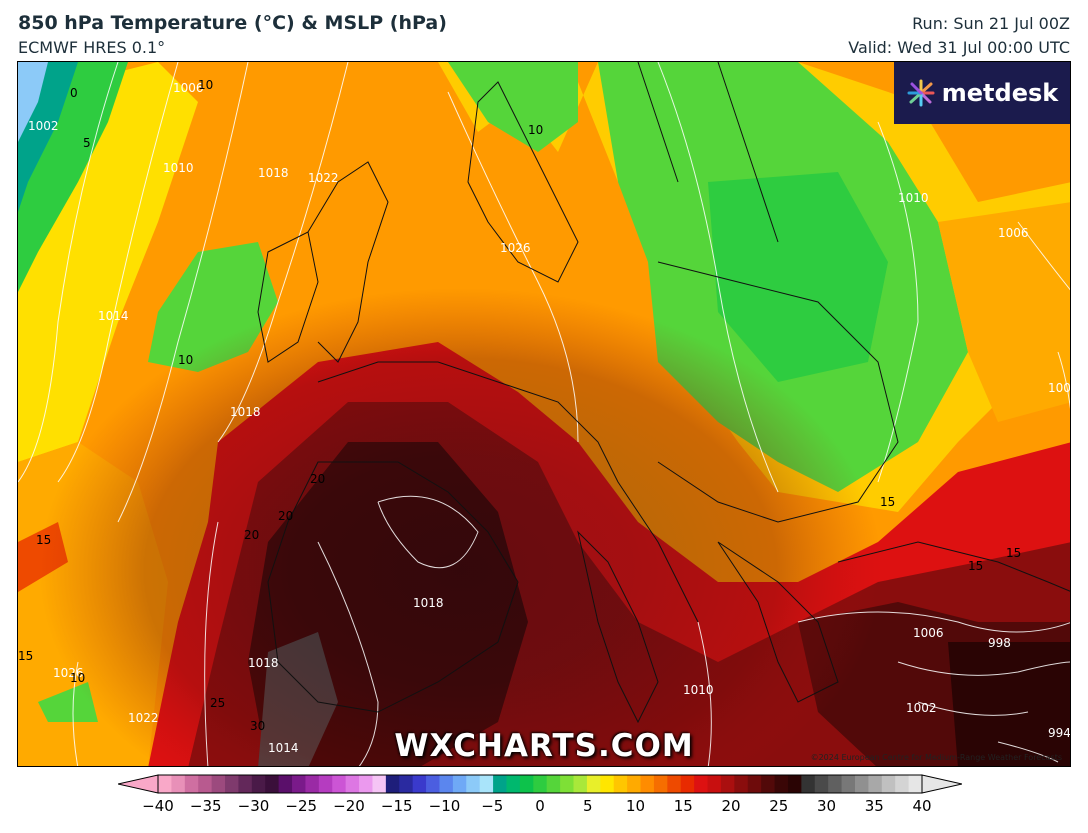  I want to click on model-name: ECMWF HRES 0.1°, so click(92, 47).